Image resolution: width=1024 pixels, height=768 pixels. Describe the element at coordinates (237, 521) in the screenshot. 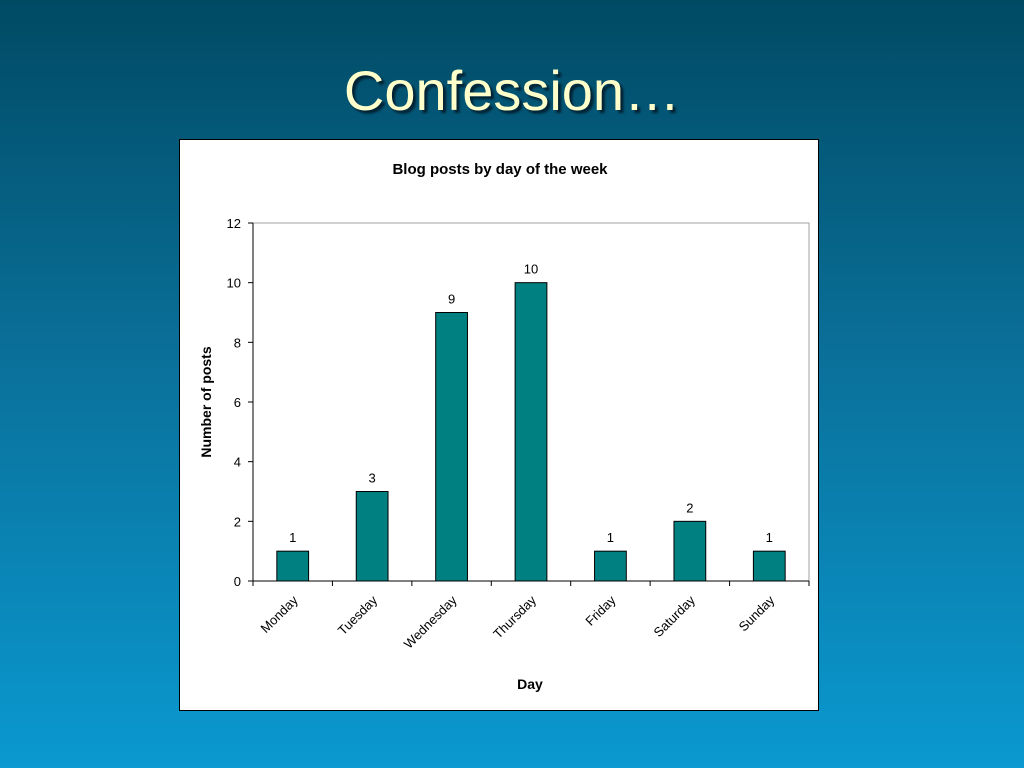

I see `y-tick-label: 2` at that location.